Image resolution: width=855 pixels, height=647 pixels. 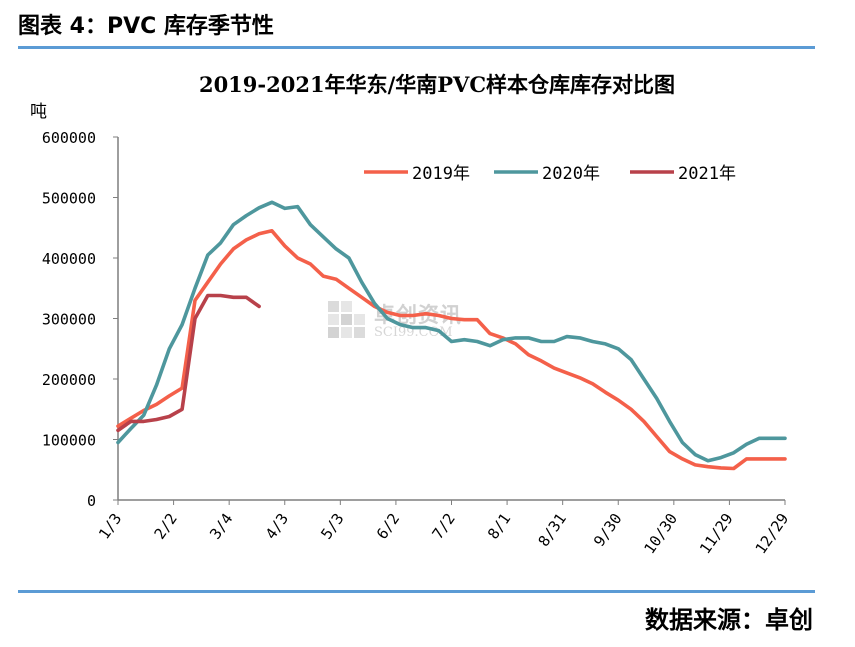 What do you see at coordinates (69, 320) in the screenshot?
I see `y-tick-label: 300000` at bounding box center [69, 320].